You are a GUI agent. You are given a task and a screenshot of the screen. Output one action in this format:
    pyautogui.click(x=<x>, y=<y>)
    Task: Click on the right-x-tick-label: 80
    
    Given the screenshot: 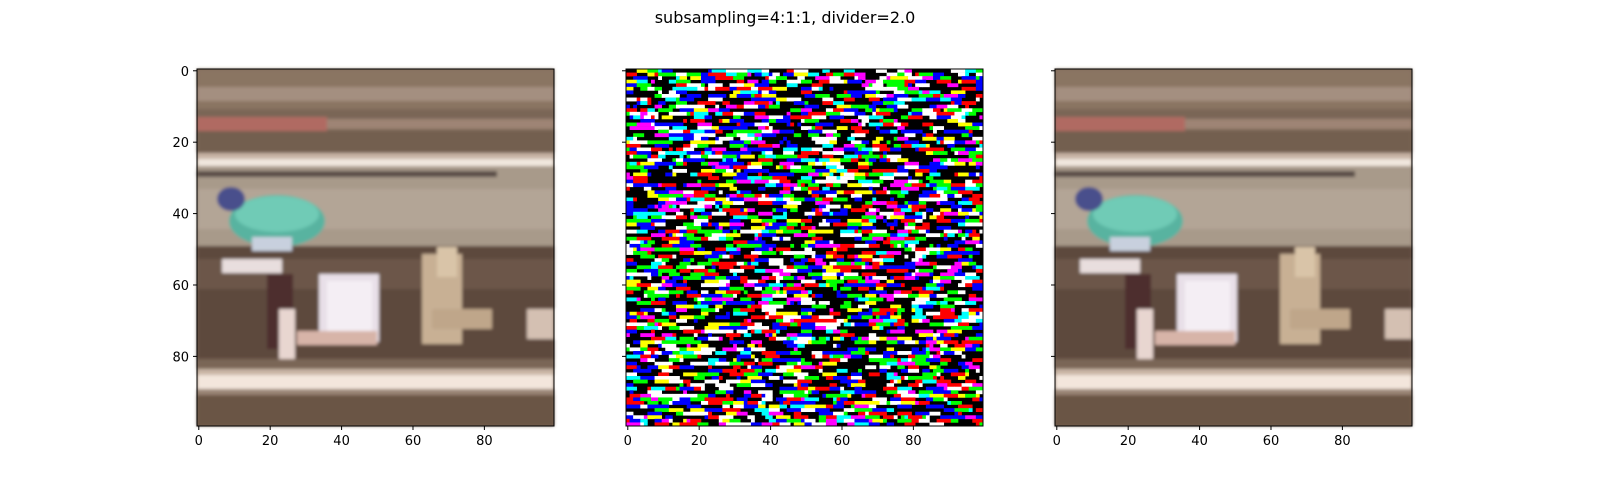 What is the action you would take?
    pyautogui.click(x=1342, y=441)
    